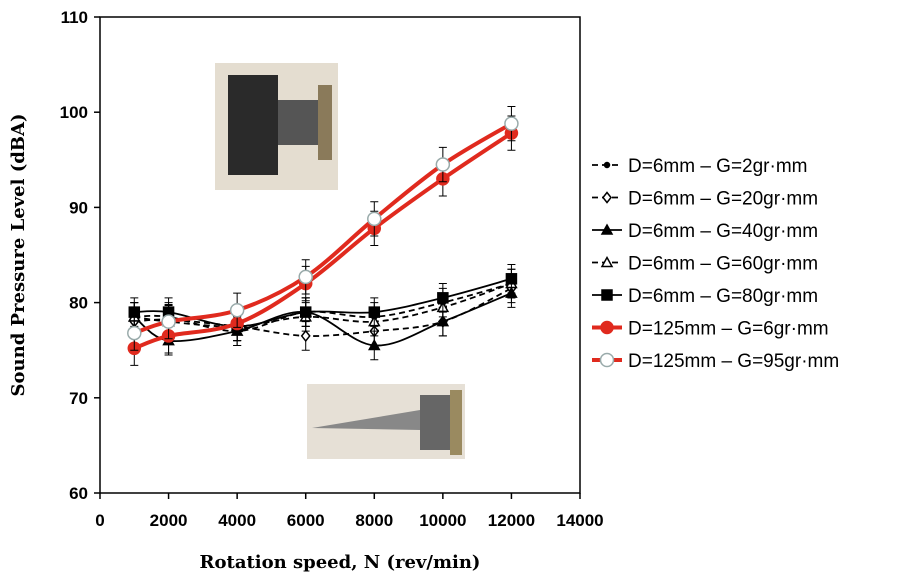 This screenshot has width=909, height=587. I want to click on photo-tool-small, so click(386, 421).